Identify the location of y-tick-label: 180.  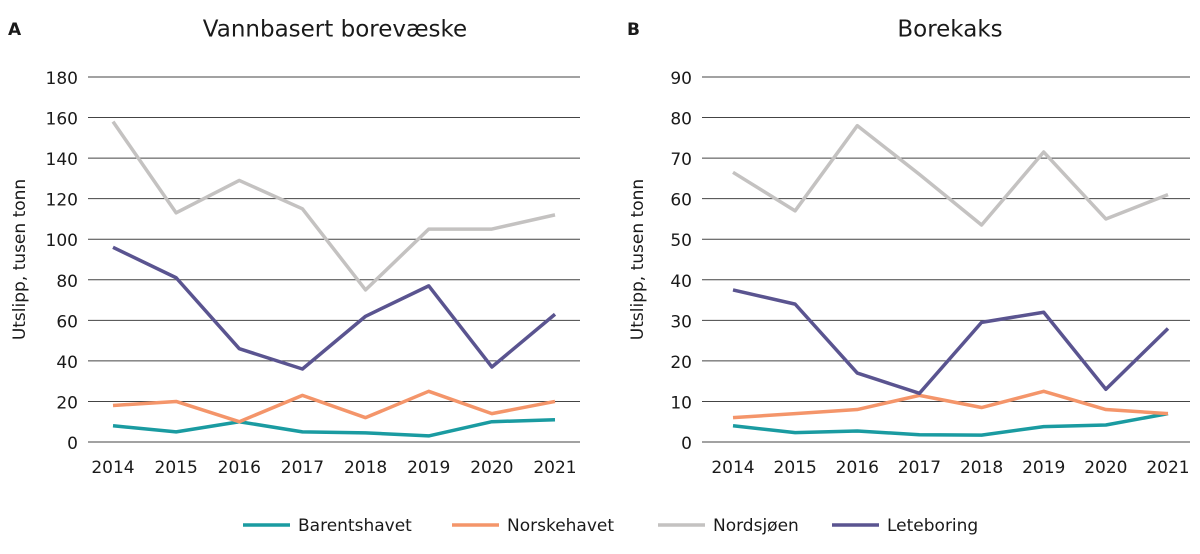
(62, 79).